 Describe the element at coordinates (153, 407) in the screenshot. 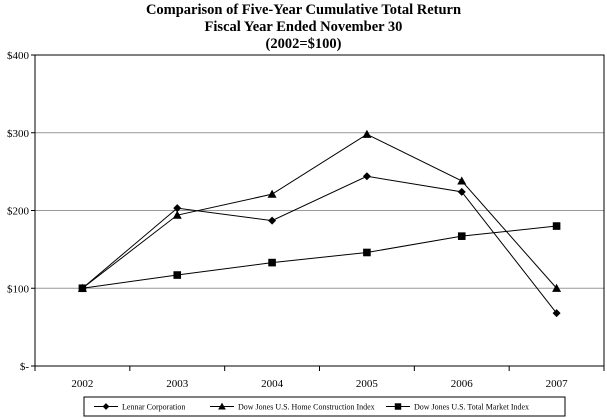

I see `legend-label-0: Lennar Corporation` at that location.